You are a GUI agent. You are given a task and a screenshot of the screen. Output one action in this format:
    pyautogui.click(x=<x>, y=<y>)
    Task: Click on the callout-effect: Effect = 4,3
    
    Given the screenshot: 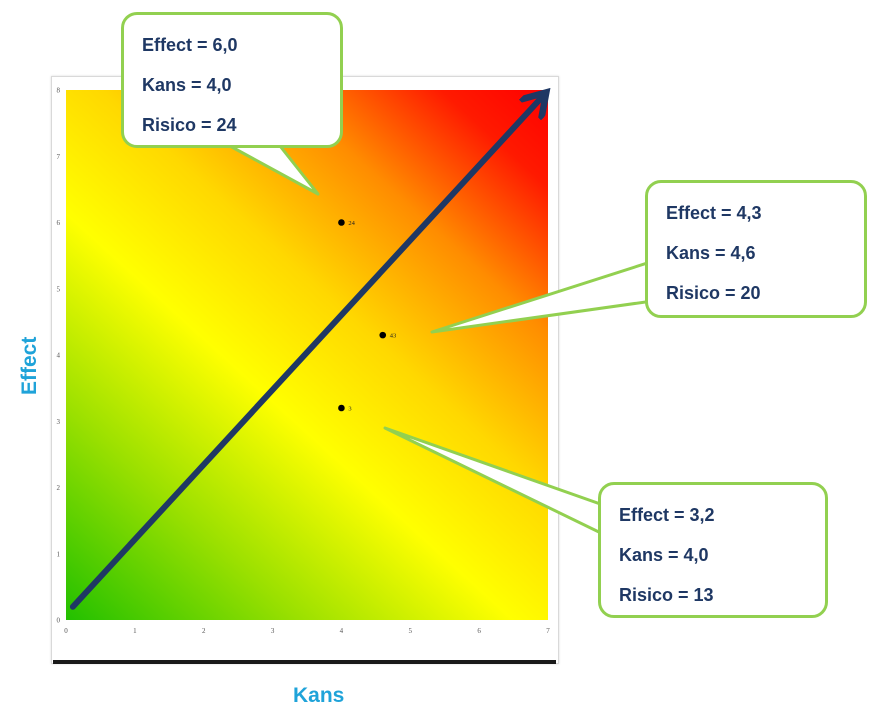 What is the action you would take?
    pyautogui.click(x=714, y=213)
    